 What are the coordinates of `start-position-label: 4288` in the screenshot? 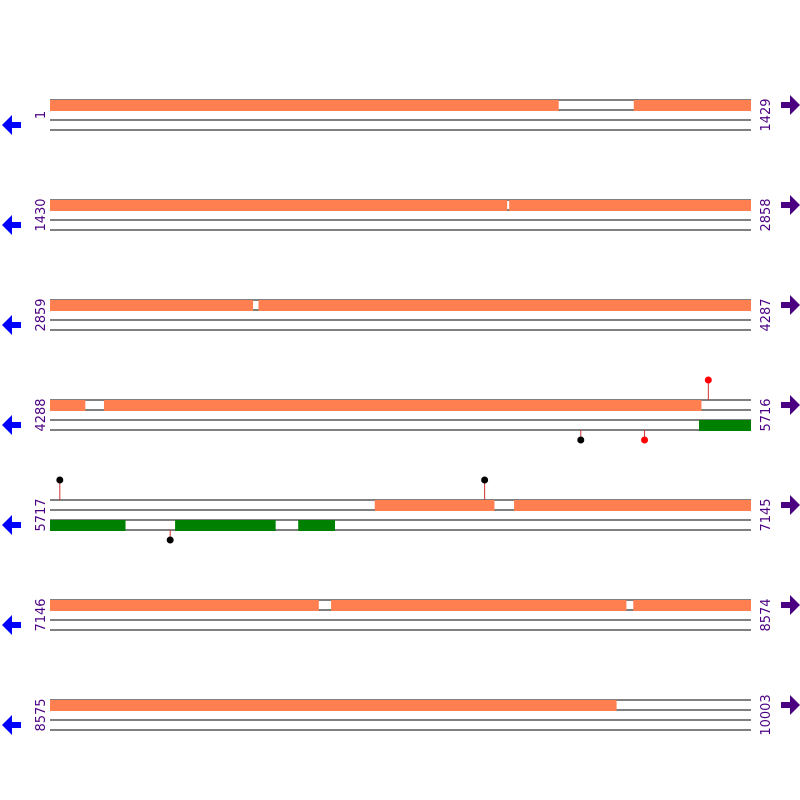 It's located at (41, 414).